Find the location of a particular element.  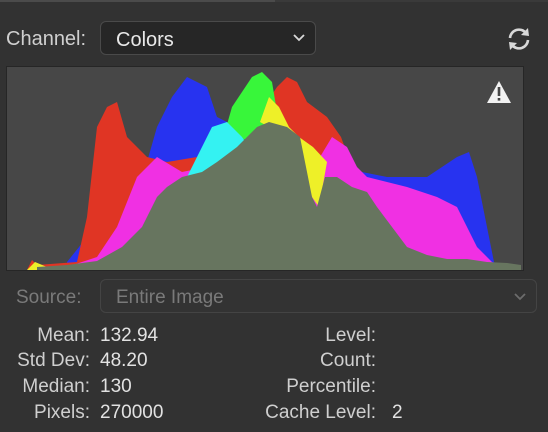

panel-tab-indicator is located at coordinates (137, 1).